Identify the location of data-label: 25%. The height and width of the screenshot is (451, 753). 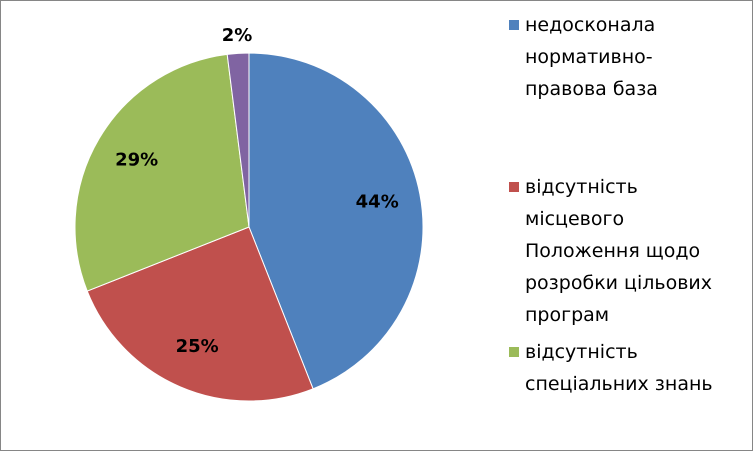
(197, 346).